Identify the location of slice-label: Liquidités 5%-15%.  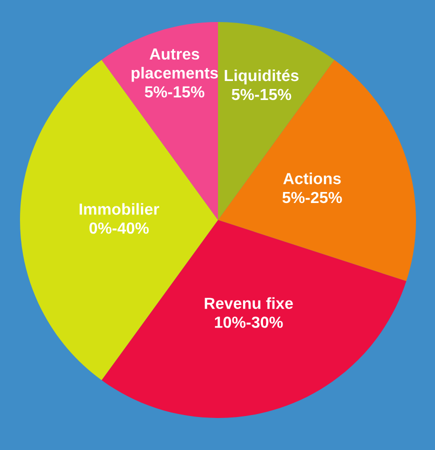
(261, 84).